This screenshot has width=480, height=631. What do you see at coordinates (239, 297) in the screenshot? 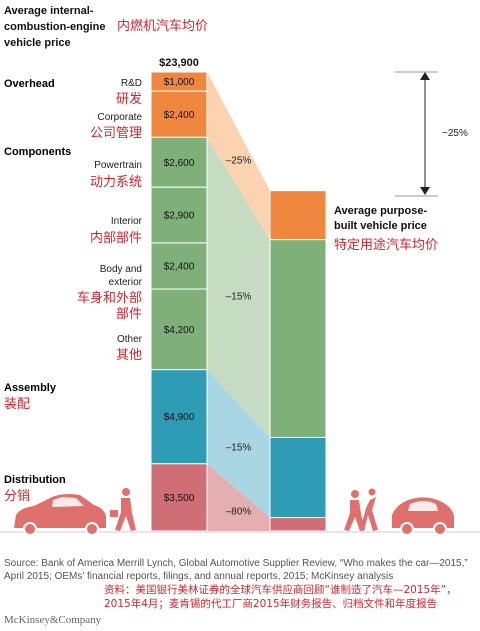
I see `reduction-label-components: –15%` at bounding box center [239, 297].